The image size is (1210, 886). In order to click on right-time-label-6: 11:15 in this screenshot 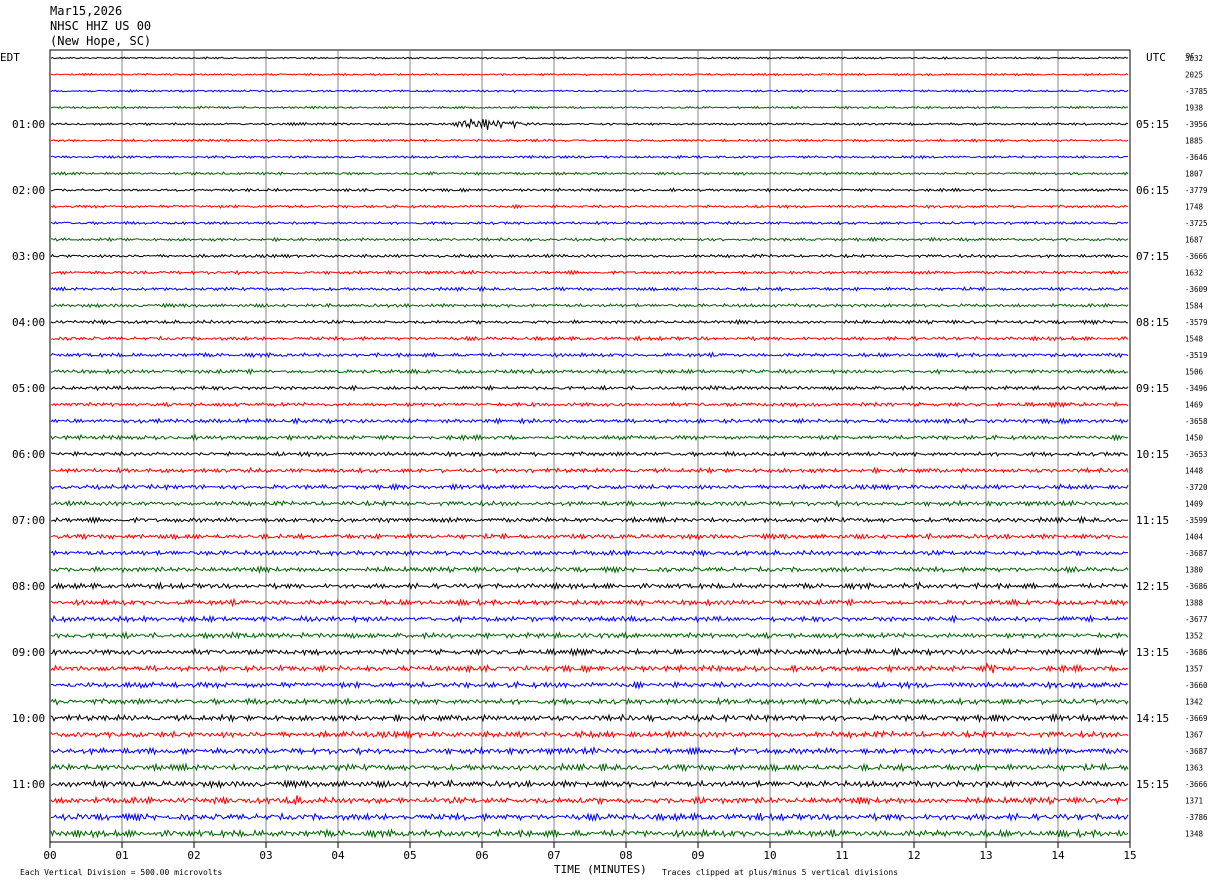, I will do `click(1152, 520)`.